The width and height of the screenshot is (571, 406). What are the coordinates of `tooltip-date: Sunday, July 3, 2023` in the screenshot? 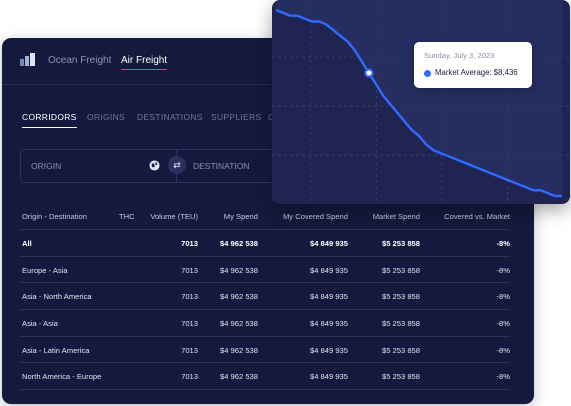 It's located at (459, 55).